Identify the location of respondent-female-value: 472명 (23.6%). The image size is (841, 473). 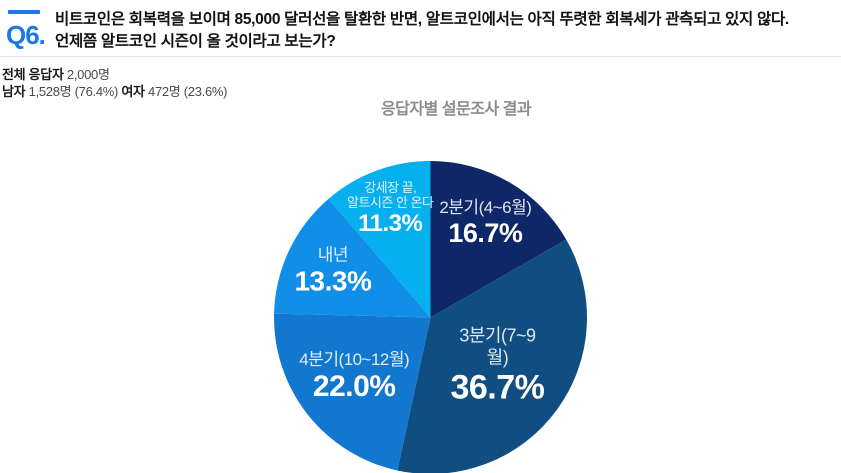
(186, 91).